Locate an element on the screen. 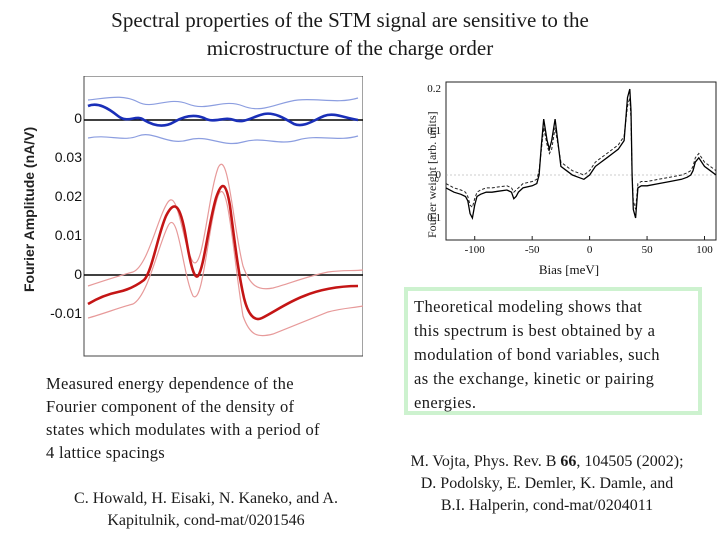 The width and height of the screenshot is (720, 540). citation-line: D. Podolsky, E. Demler, K. Damle, and is located at coordinates (547, 483).